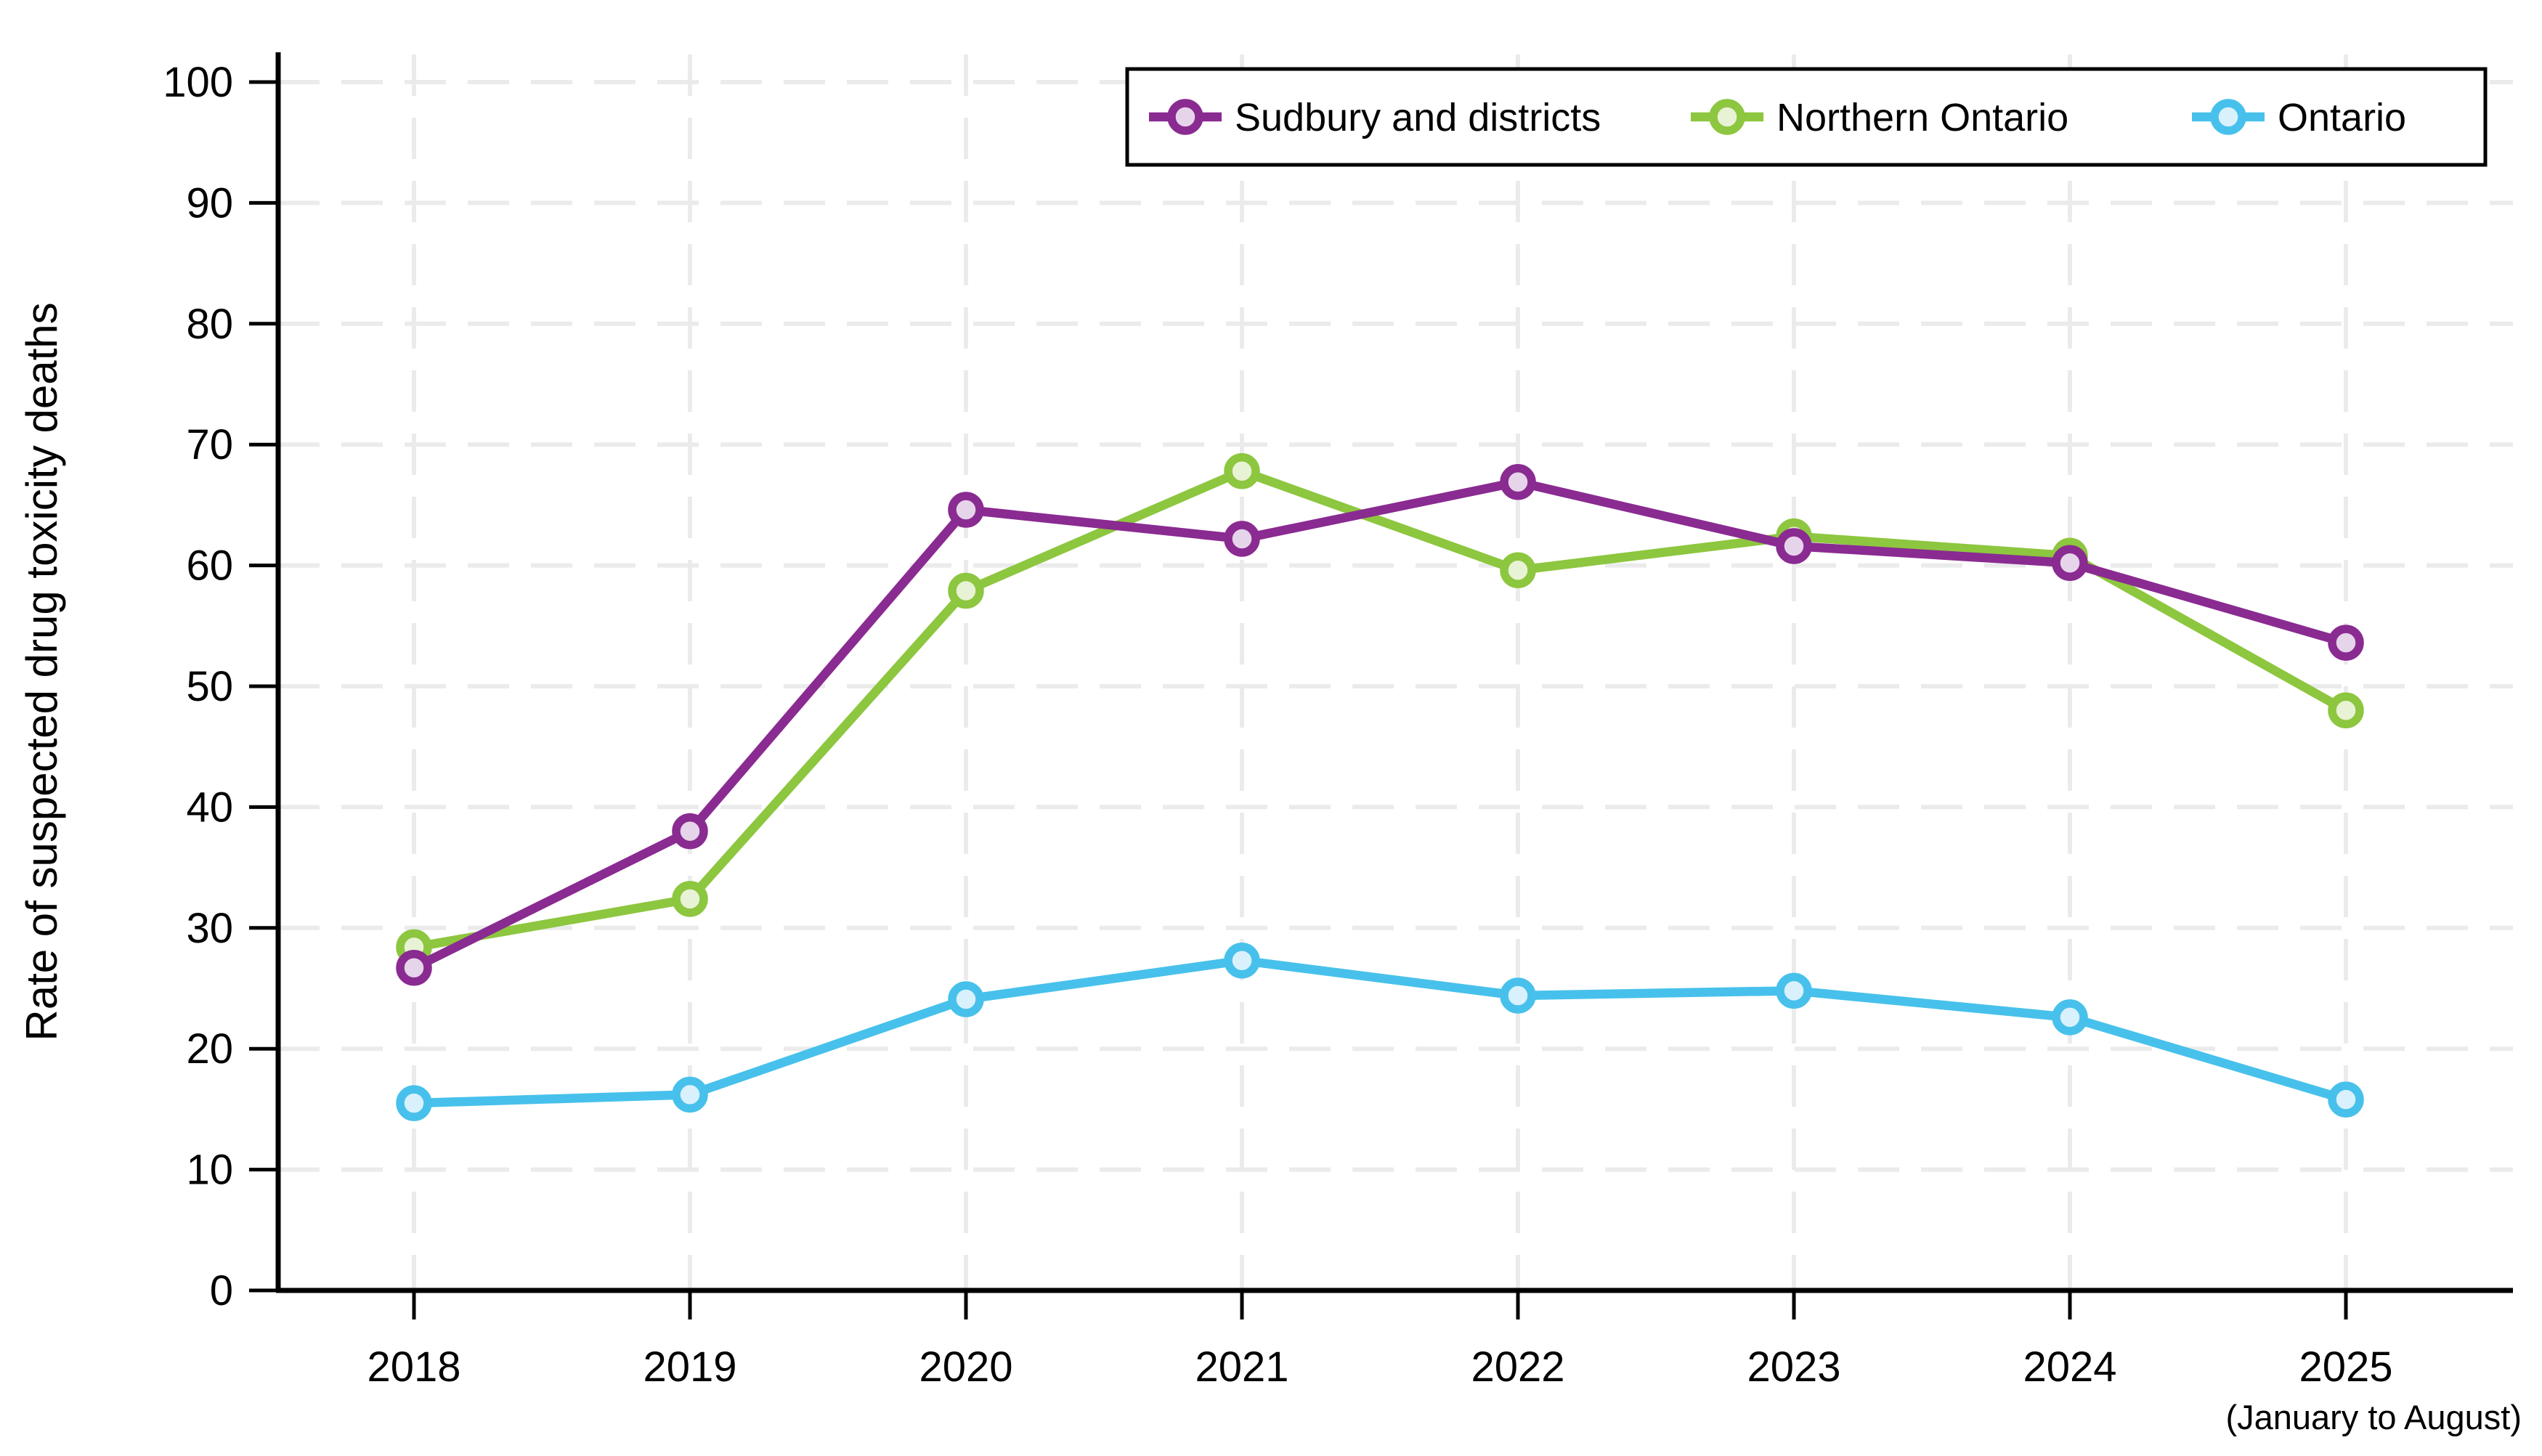  Describe the element at coordinates (210, 1170) in the screenshot. I see `y-tick-label: 10` at that location.